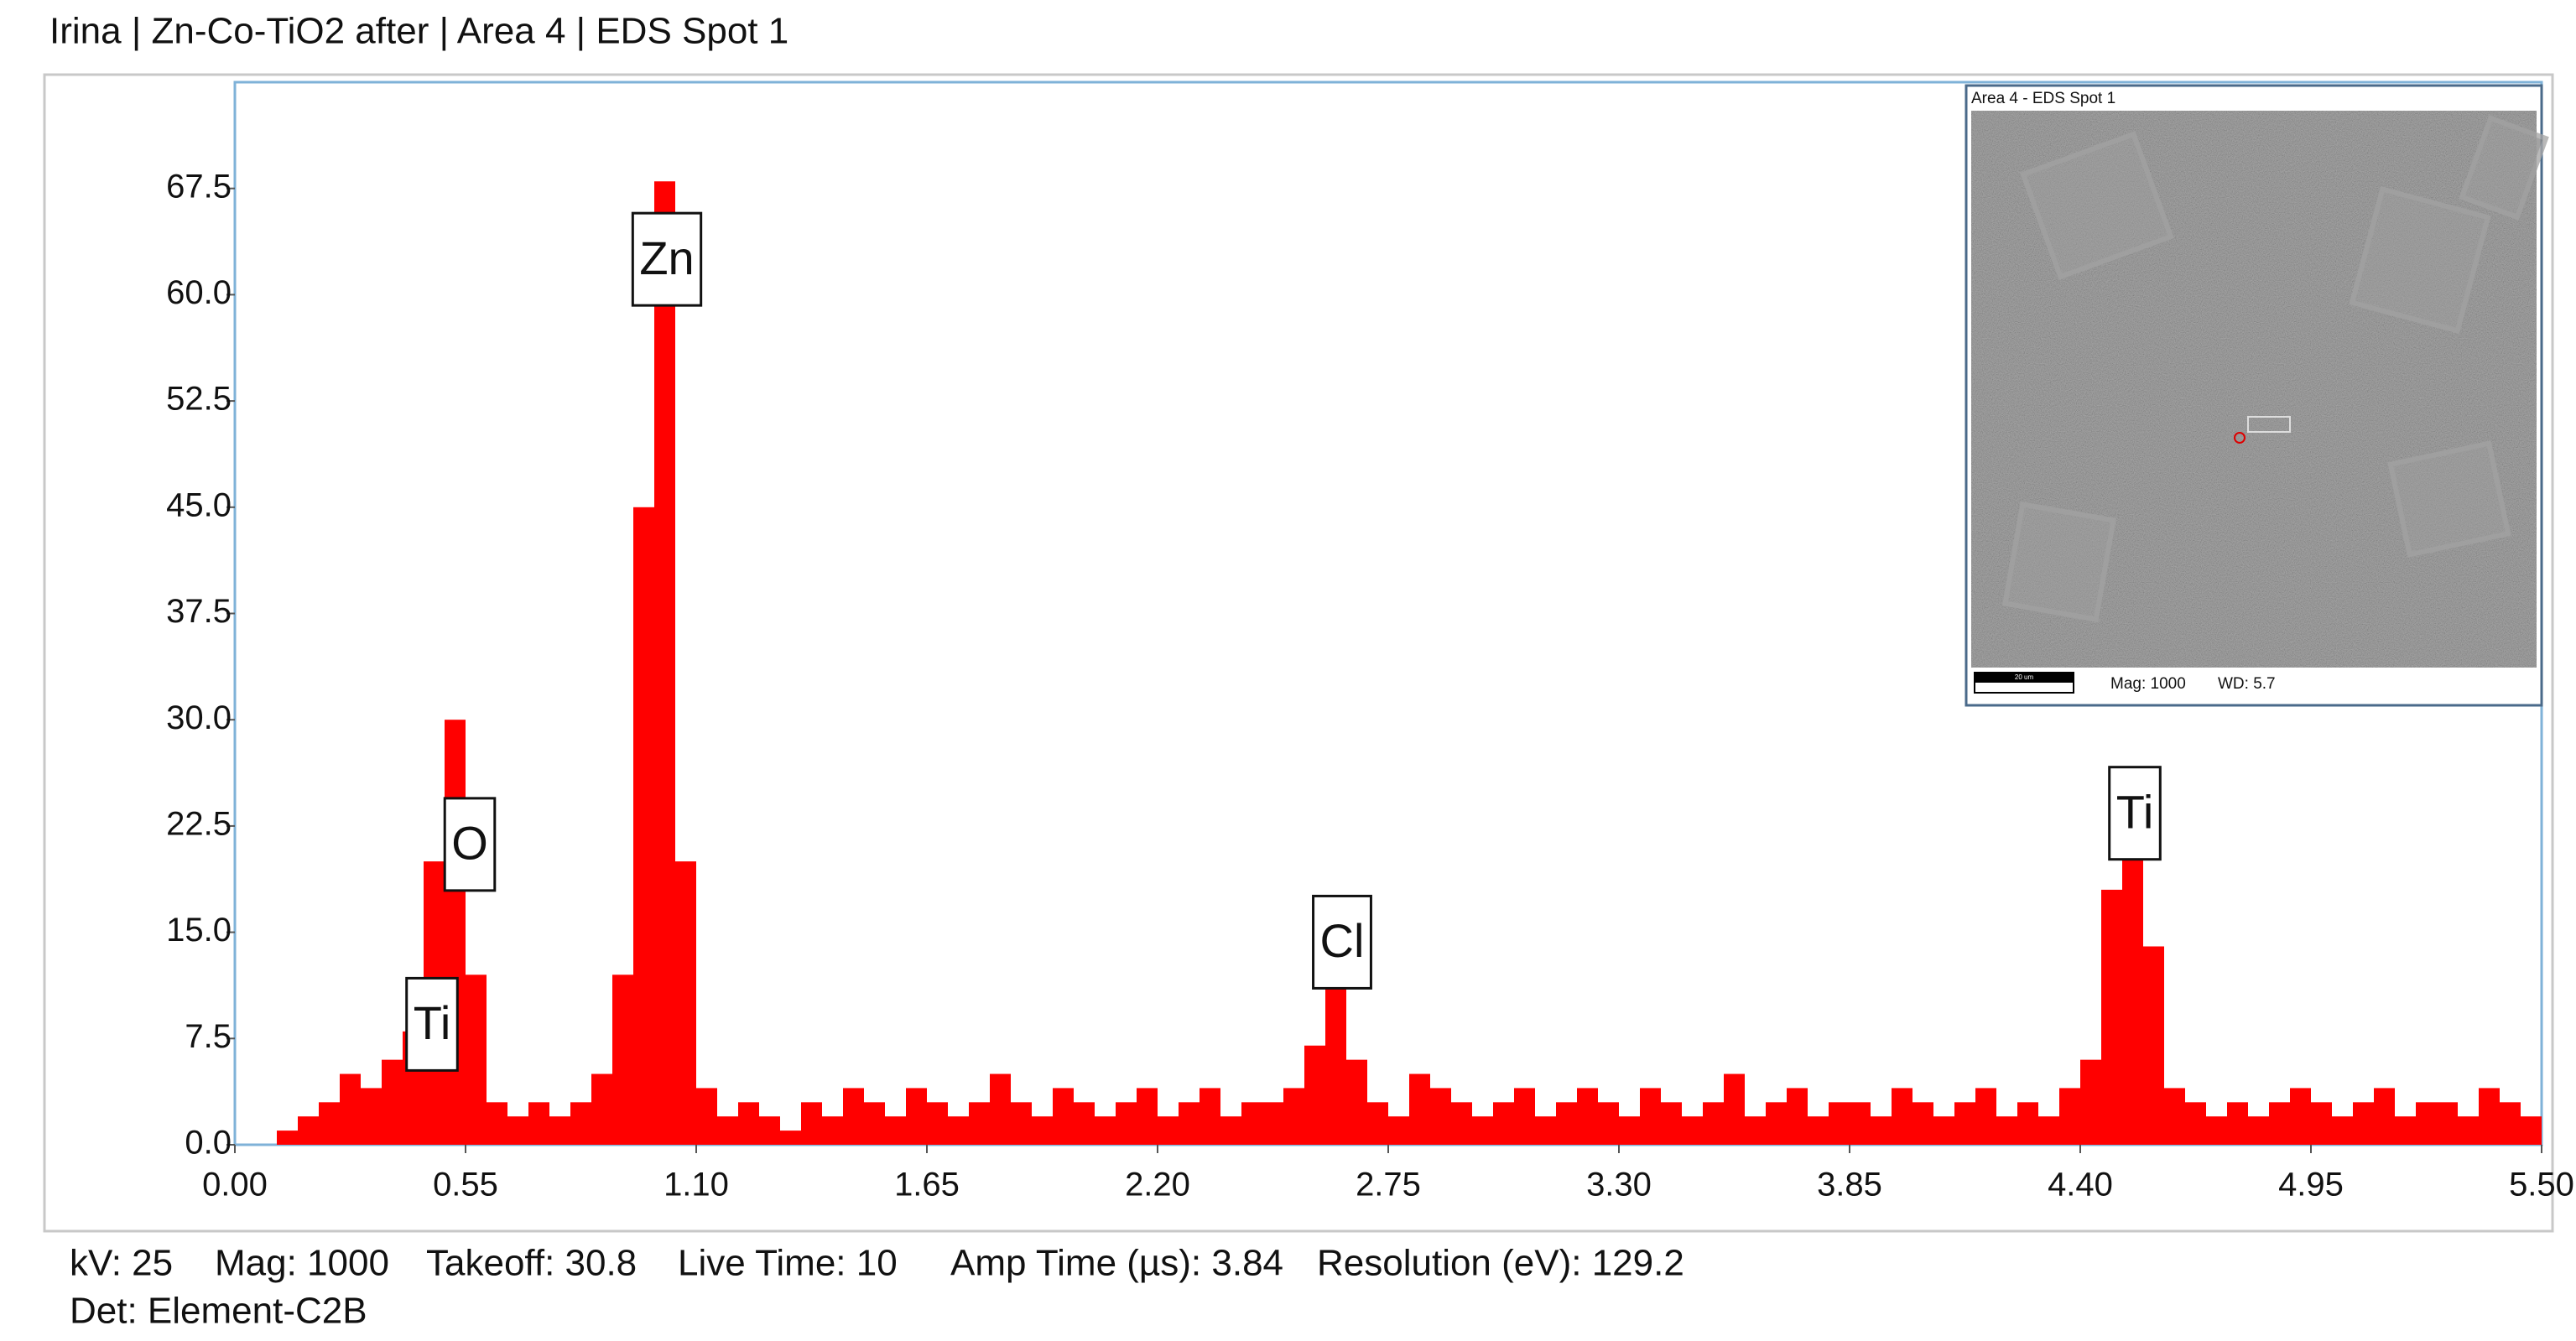 The height and width of the screenshot is (1341, 2576). I want to click on peak-label: Zn, so click(667, 259).